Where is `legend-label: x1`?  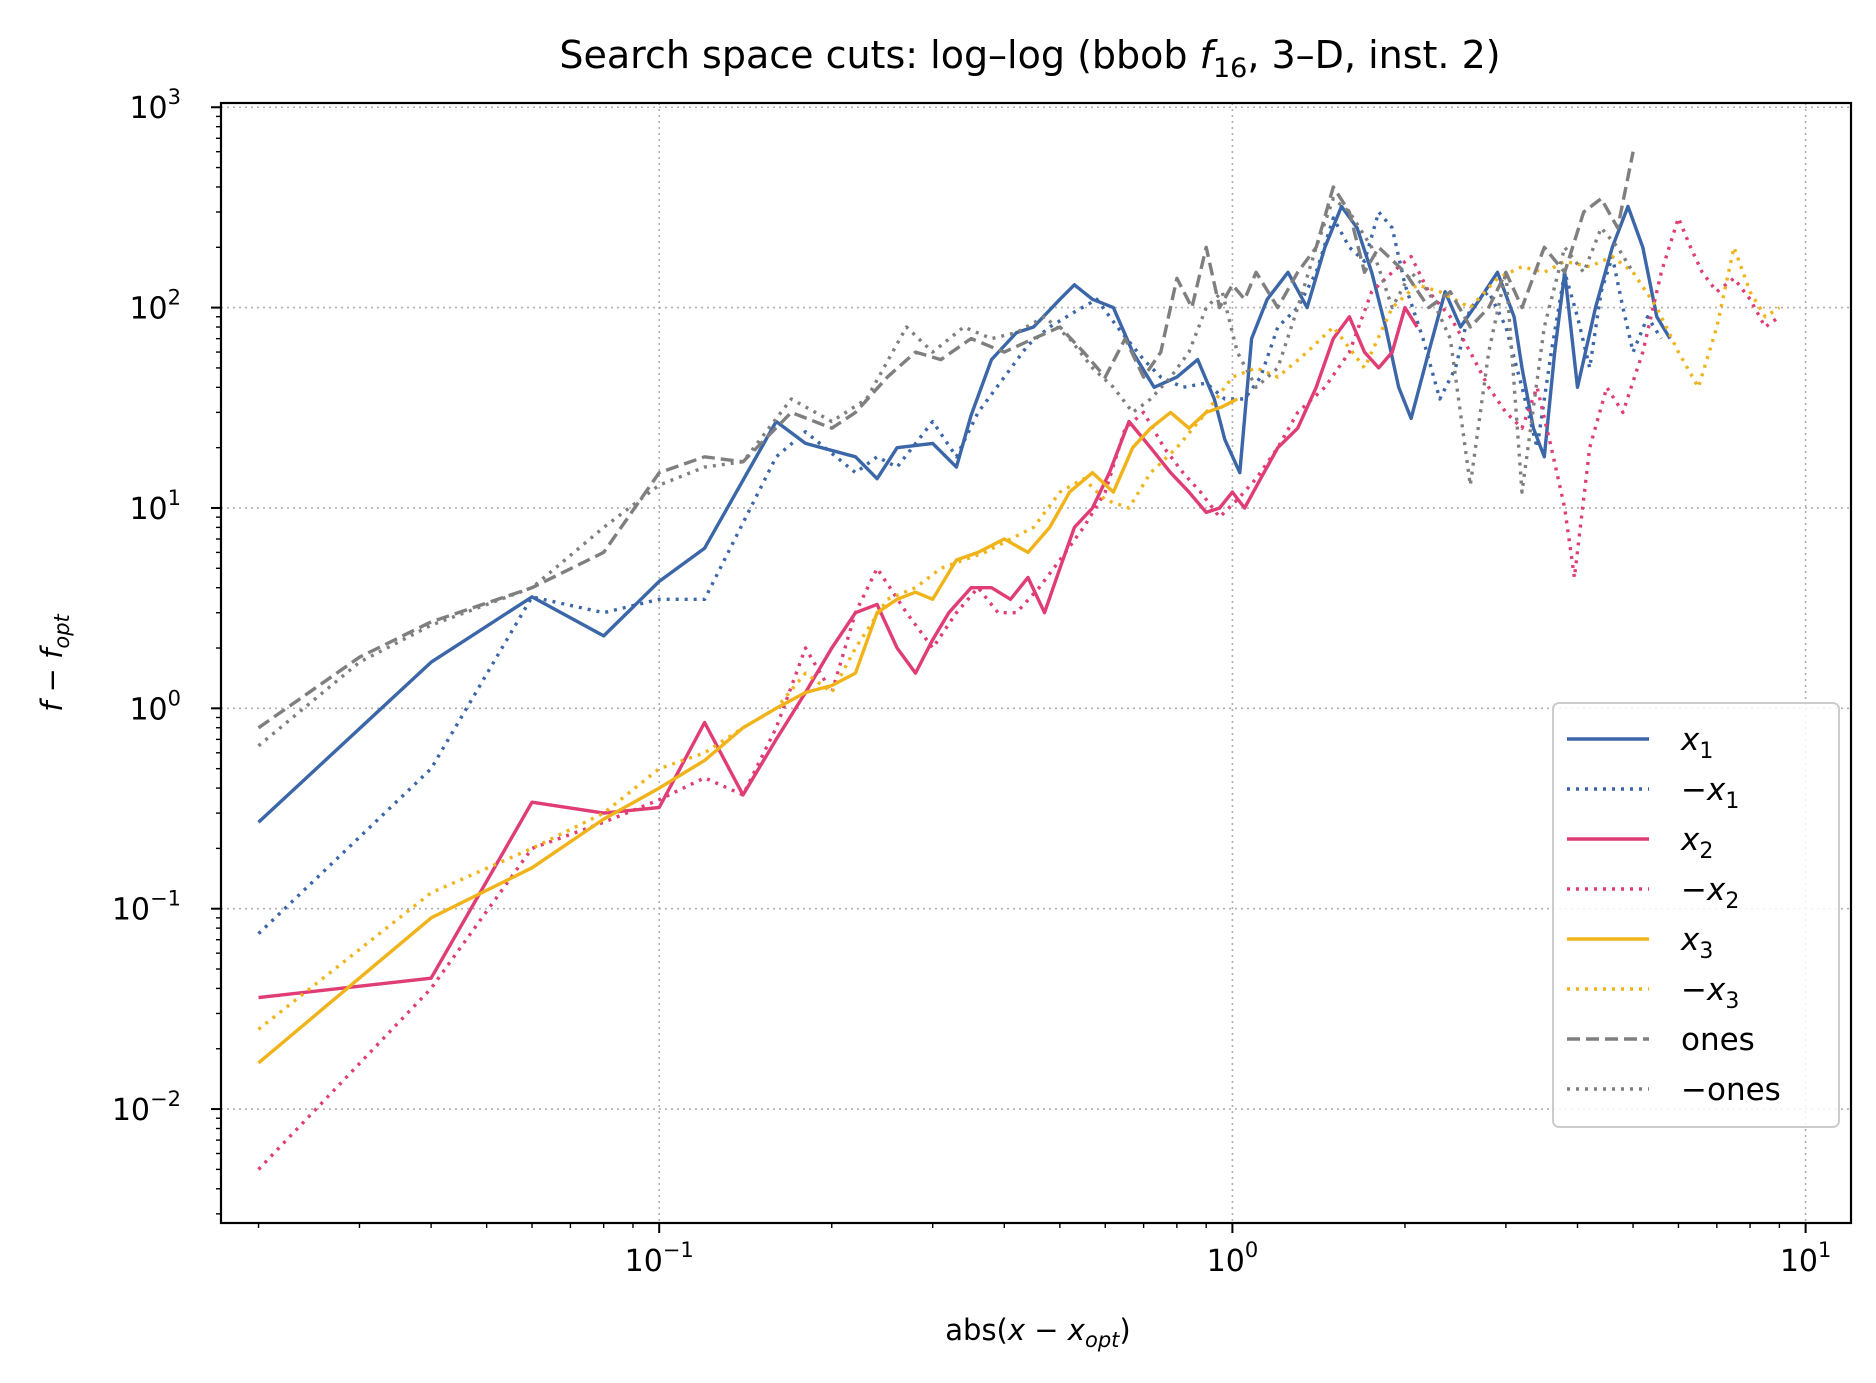
legend-label: x1 is located at coordinates (1696, 743).